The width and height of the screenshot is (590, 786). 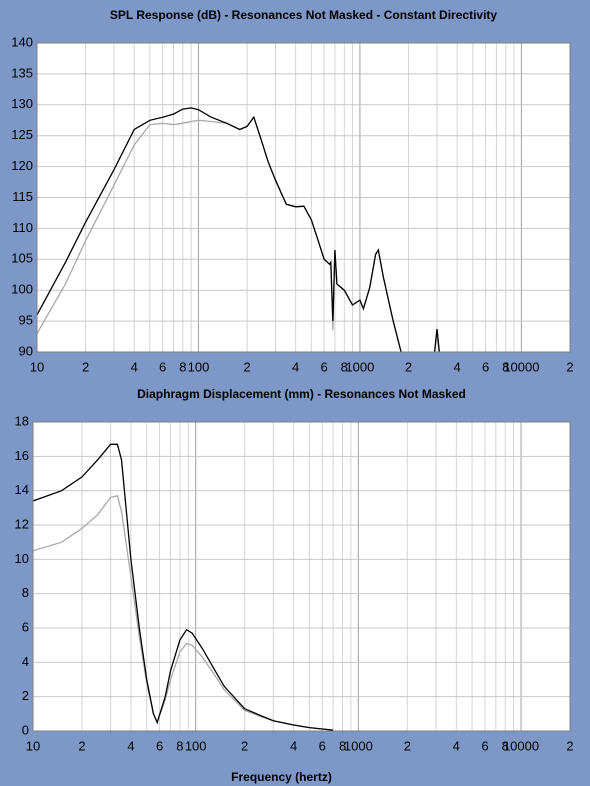 I want to click on y-tick-label: 140, so click(x=22, y=41).